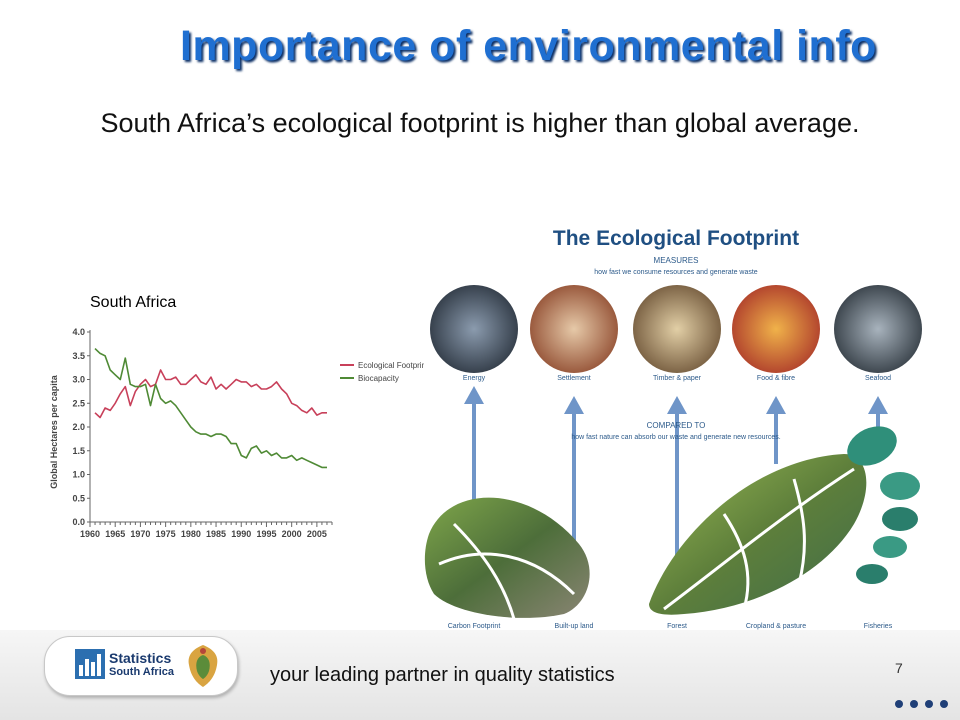 This screenshot has height=720, width=960. Describe the element at coordinates (776, 626) in the screenshot. I see `bottom-label-cropland: Cropland & pasture` at that location.